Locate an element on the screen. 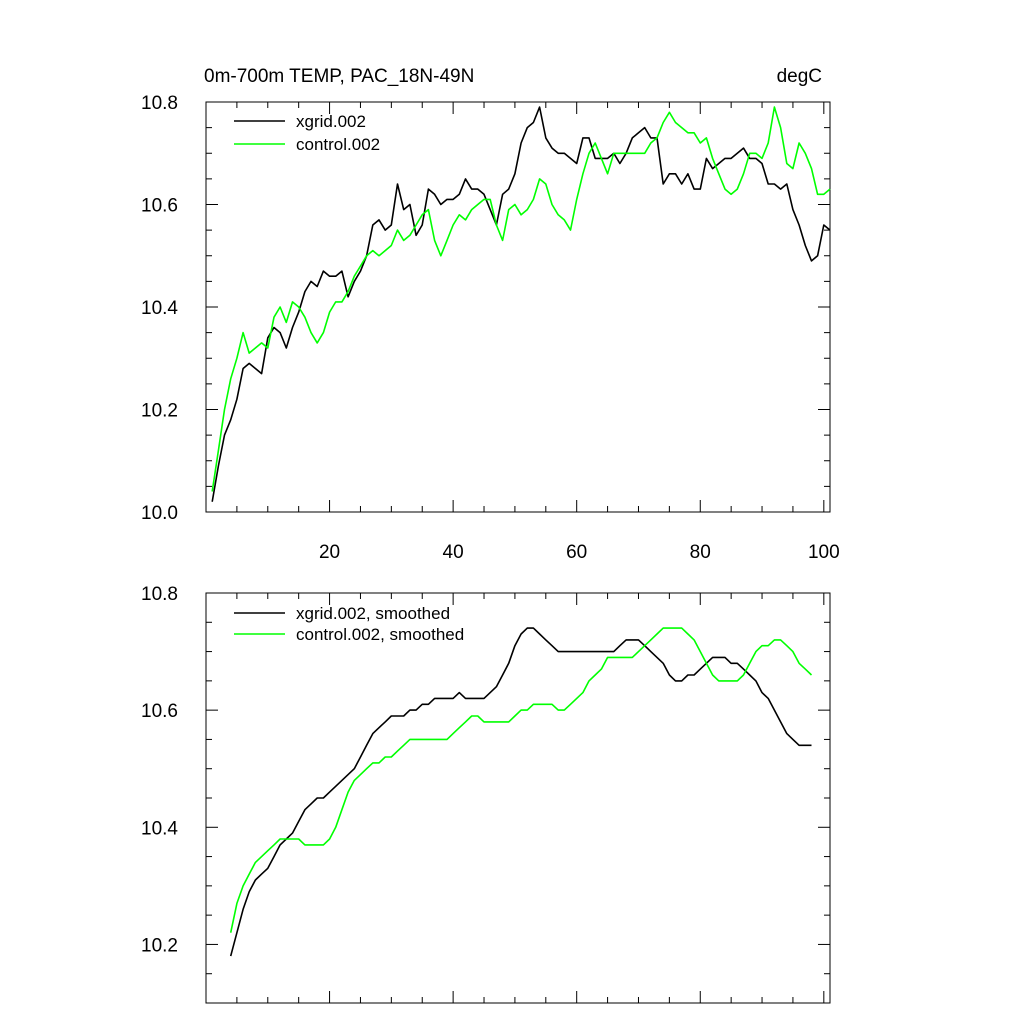 Image resolution: width=1024 pixels, height=1024 pixels. y-tick-label: 10.0 is located at coordinates (159, 513).